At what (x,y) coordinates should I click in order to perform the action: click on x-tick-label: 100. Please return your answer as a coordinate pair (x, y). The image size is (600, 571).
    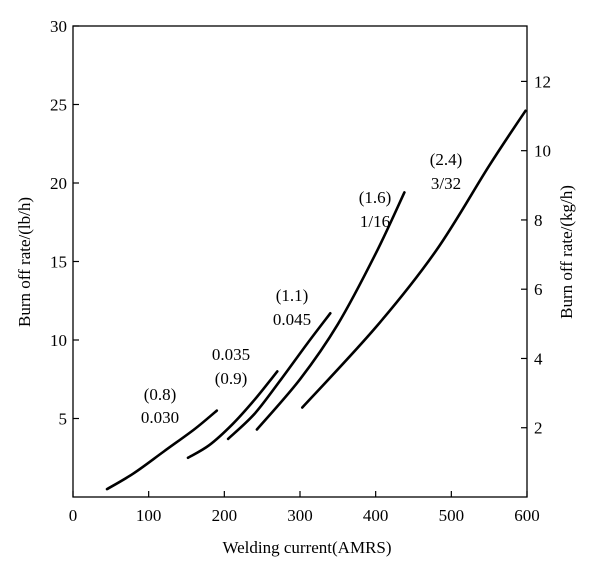
    Looking at the image, I should click on (149, 515).